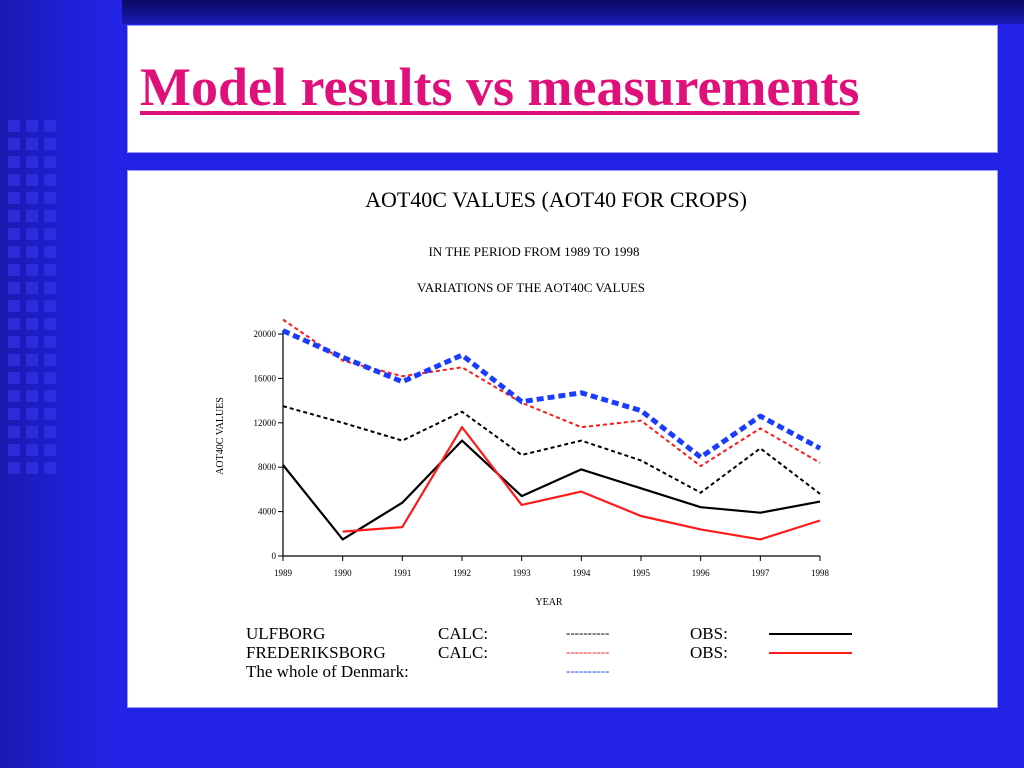 The image size is (1024, 768). I want to click on legend-frederiksborg-calc-label: CALC:, so click(463, 652).